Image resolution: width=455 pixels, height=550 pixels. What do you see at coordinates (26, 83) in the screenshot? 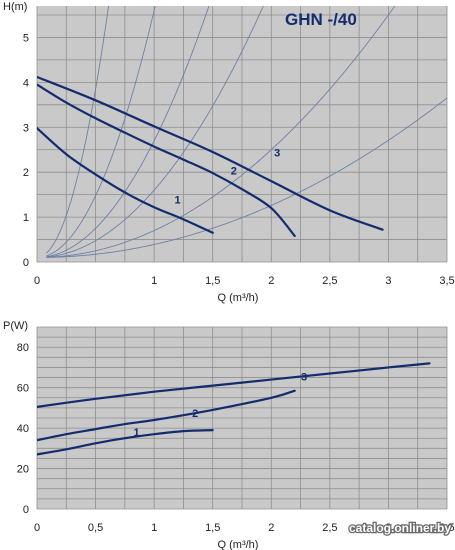
I see `y-tick-label: 4` at bounding box center [26, 83].